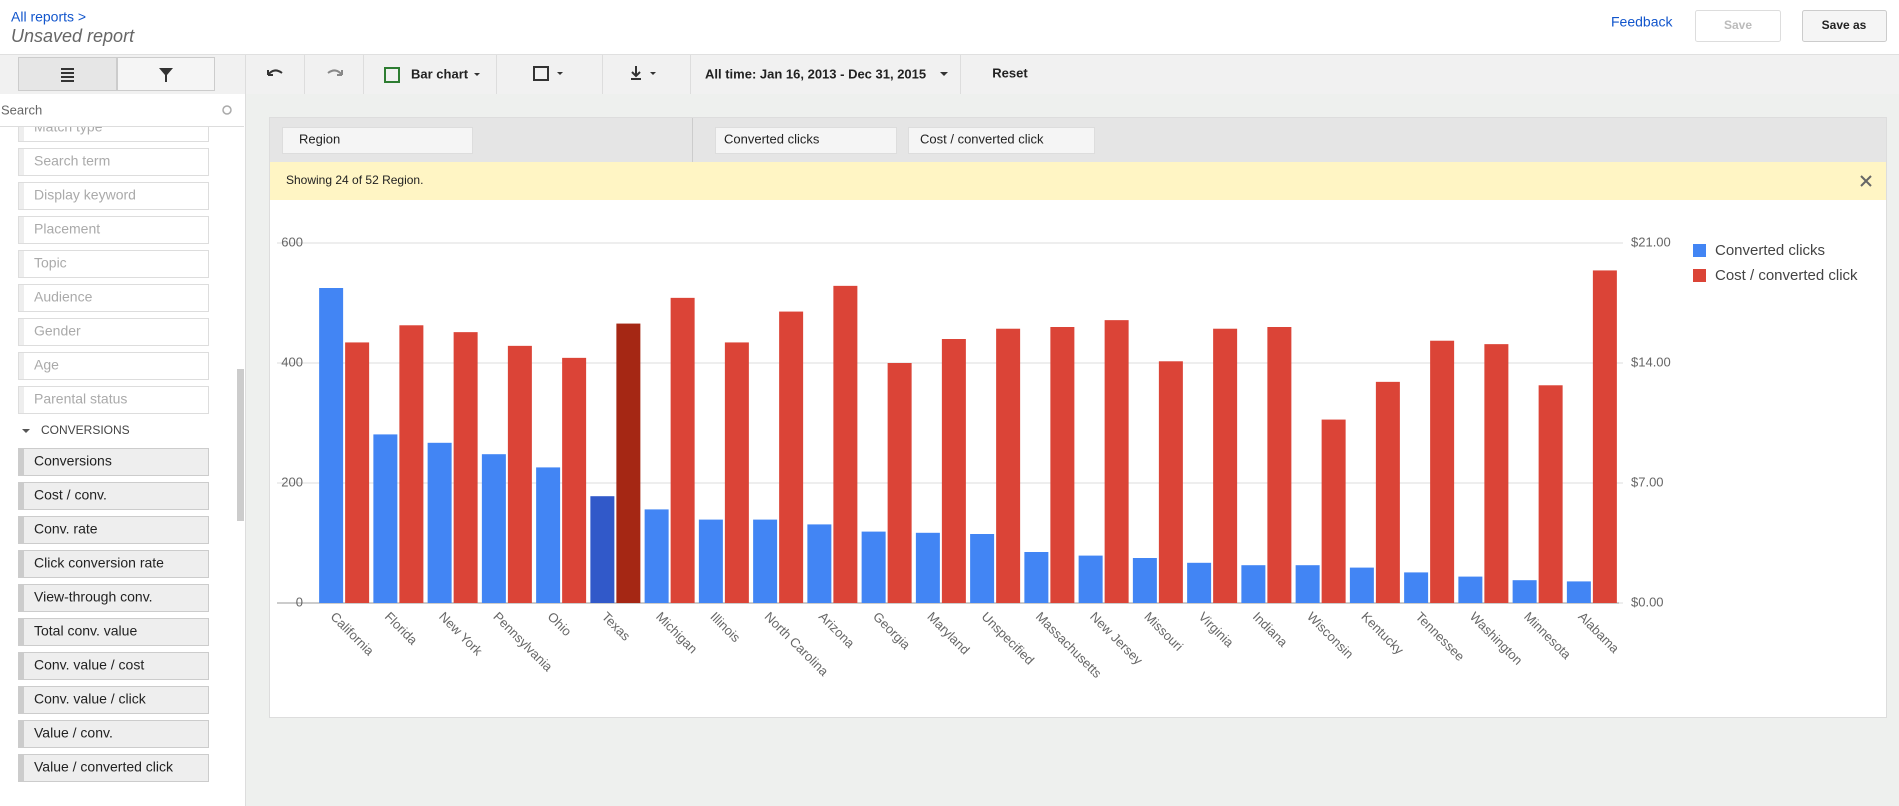 Image resolution: width=1899 pixels, height=806 pixels. What do you see at coordinates (1642, 22) in the screenshot?
I see `feedback-link: Feedback` at bounding box center [1642, 22].